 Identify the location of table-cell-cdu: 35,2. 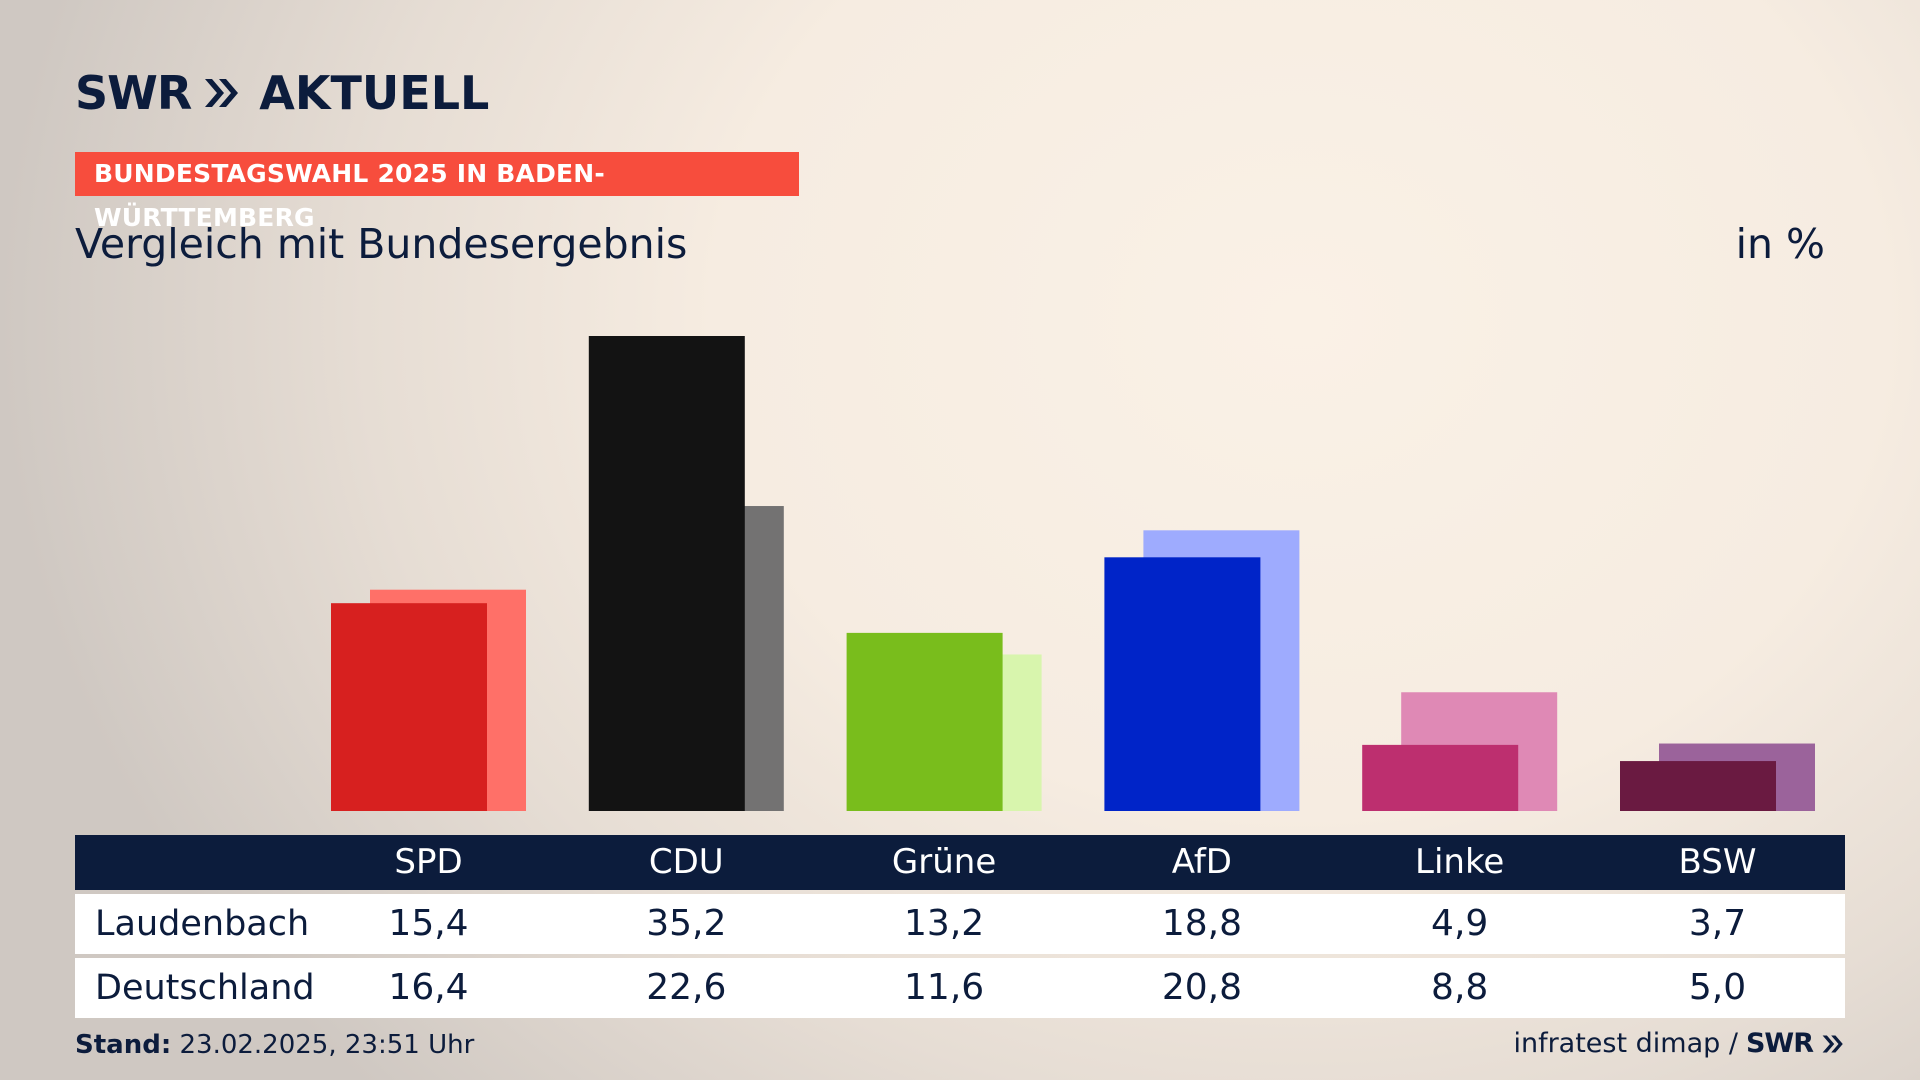
(686, 923).